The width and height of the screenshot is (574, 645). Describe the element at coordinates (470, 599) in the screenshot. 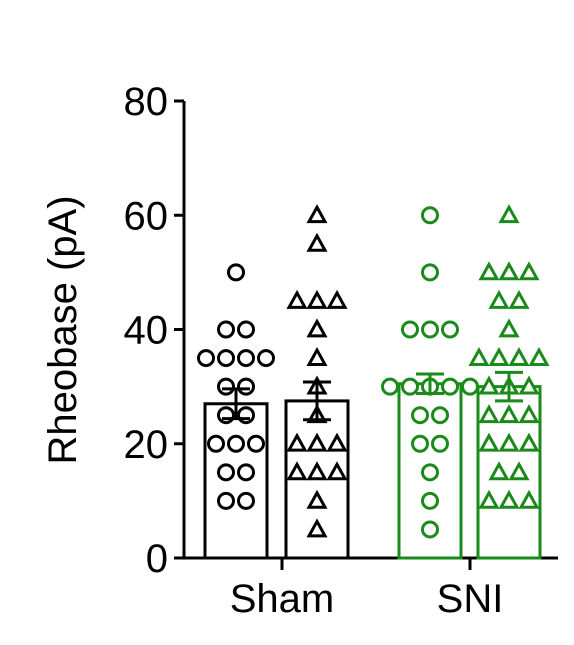

I see `category-label-sni: SNI` at that location.